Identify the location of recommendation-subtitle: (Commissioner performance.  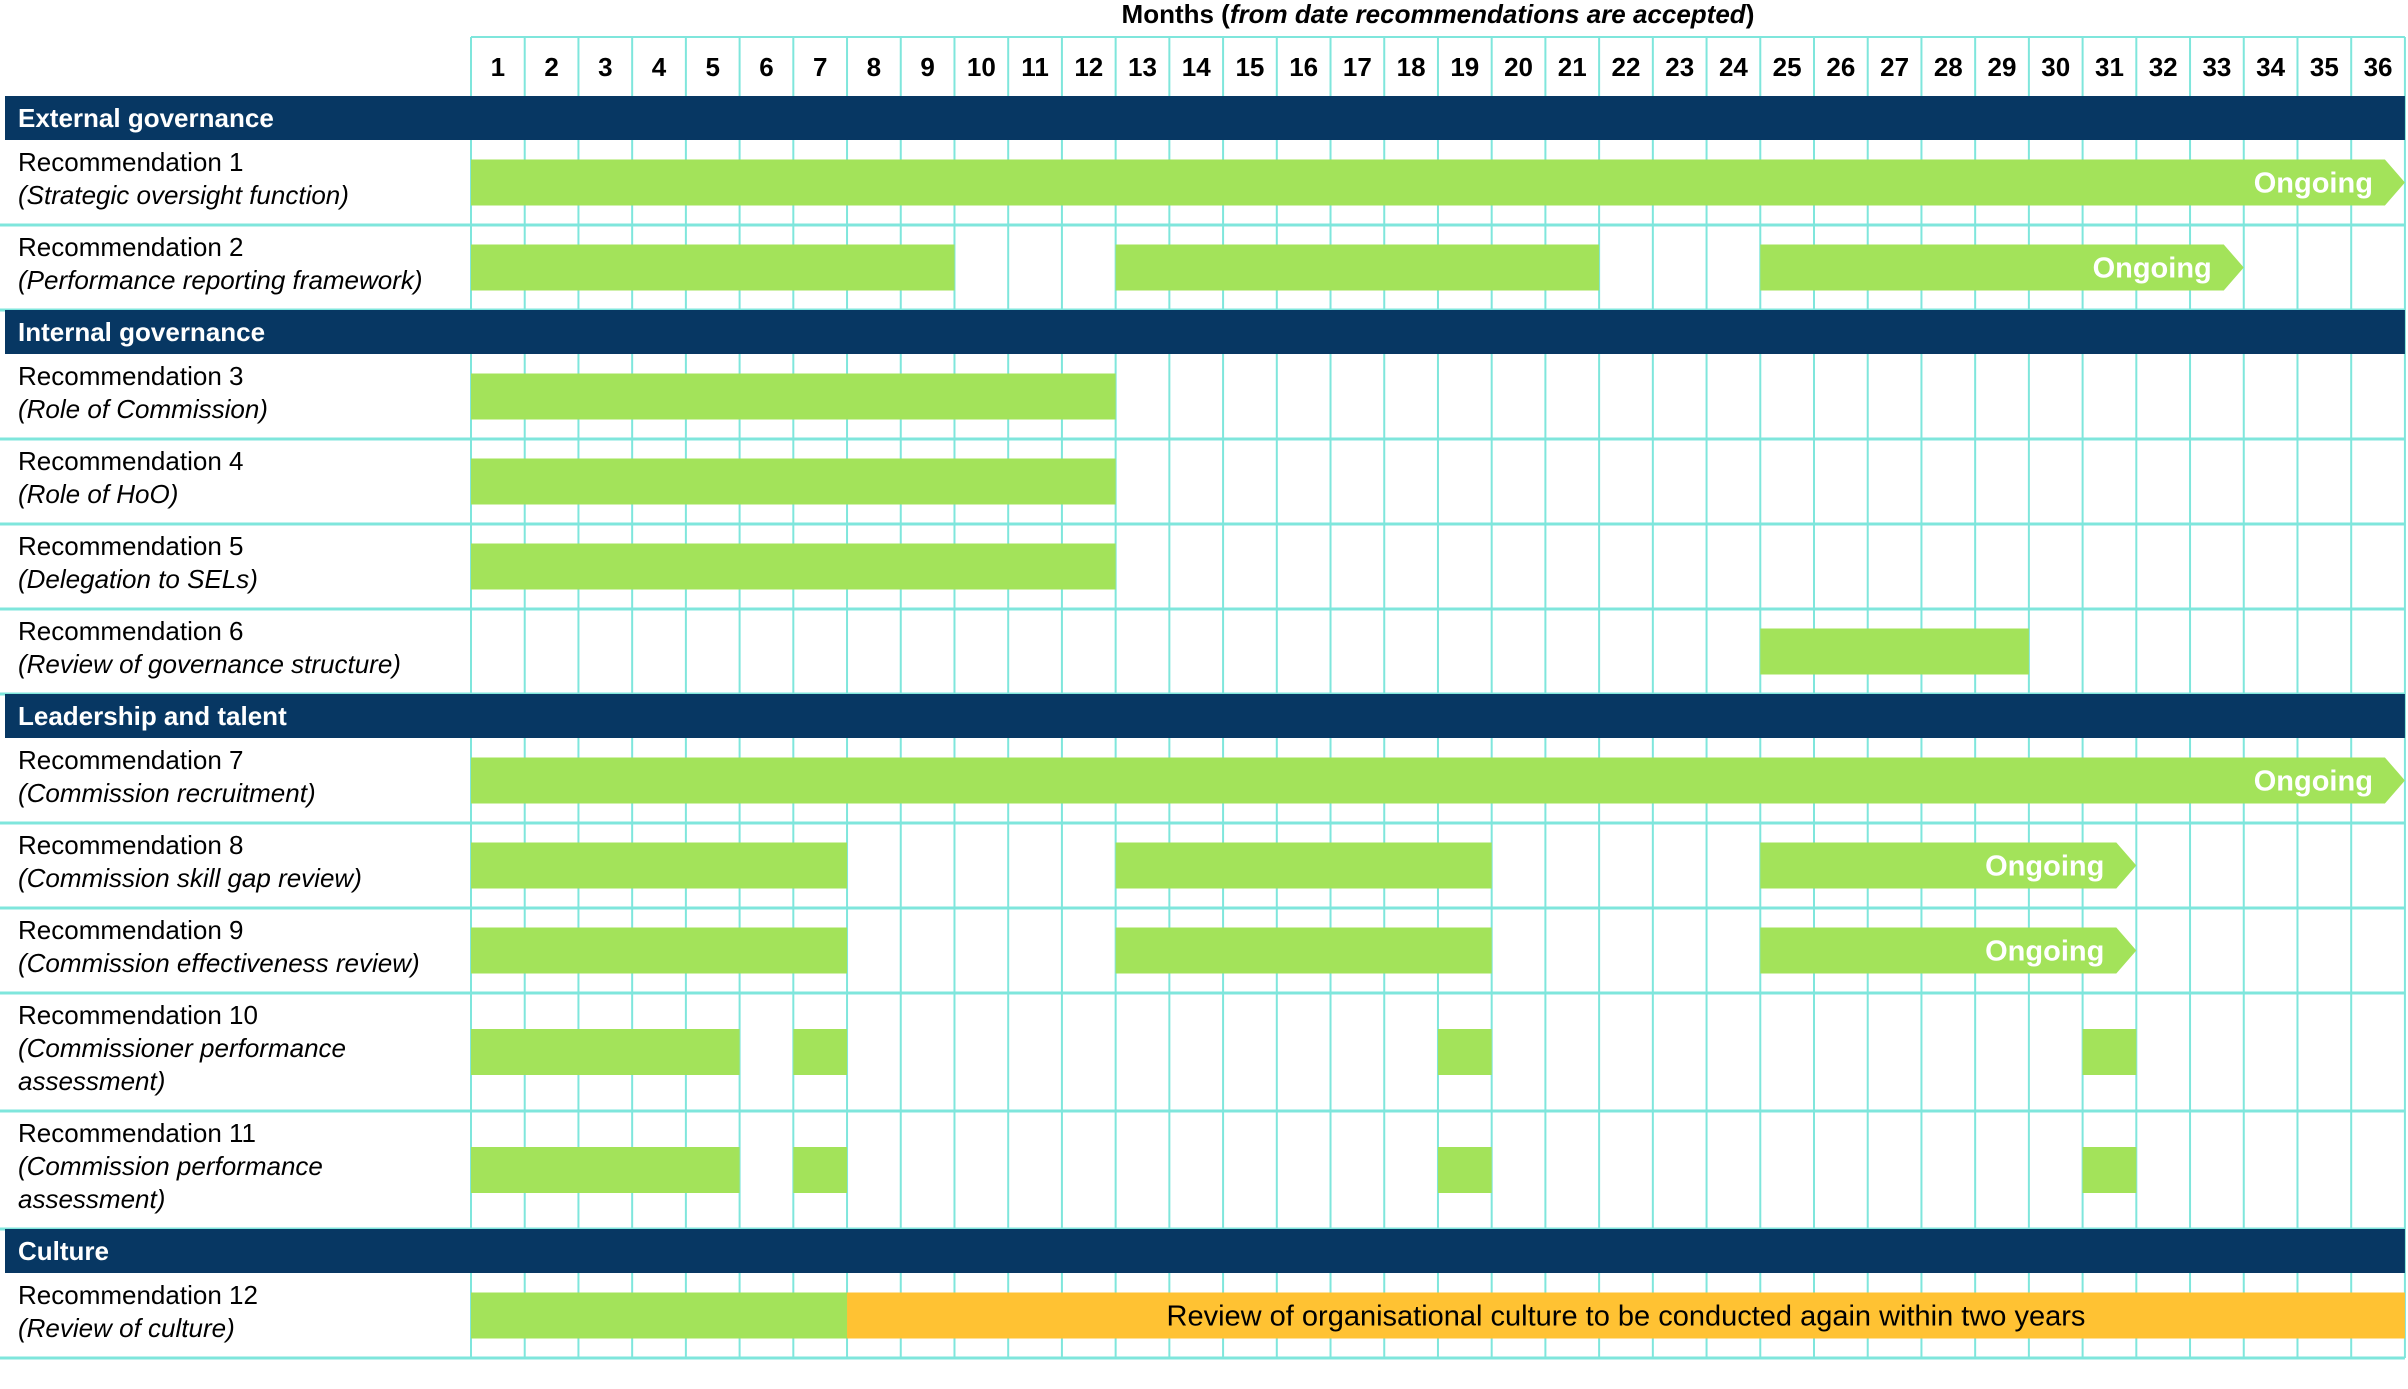
(182, 1048).